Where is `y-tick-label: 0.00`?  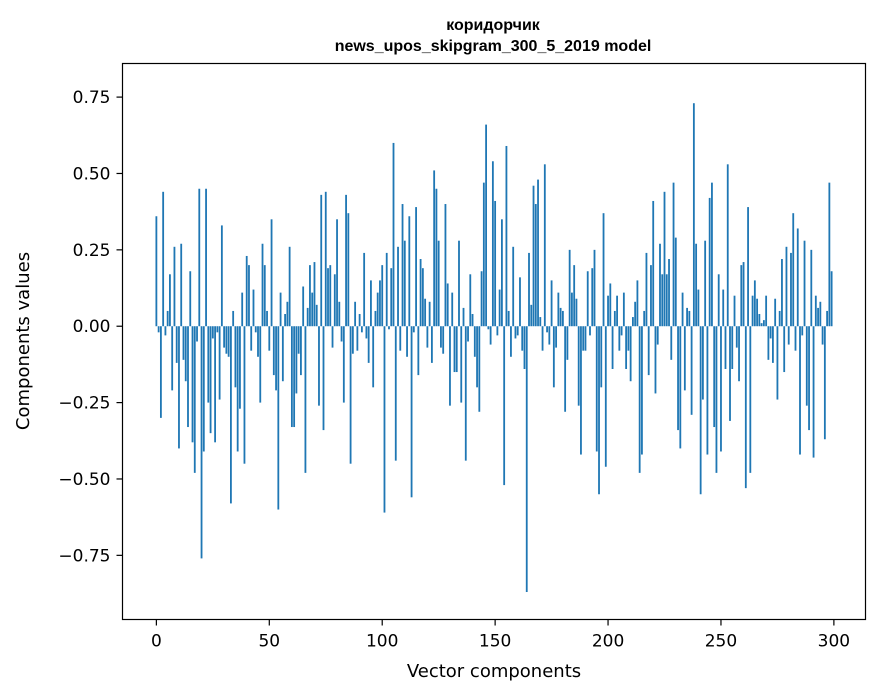 y-tick-label: 0.00 is located at coordinates (92, 327).